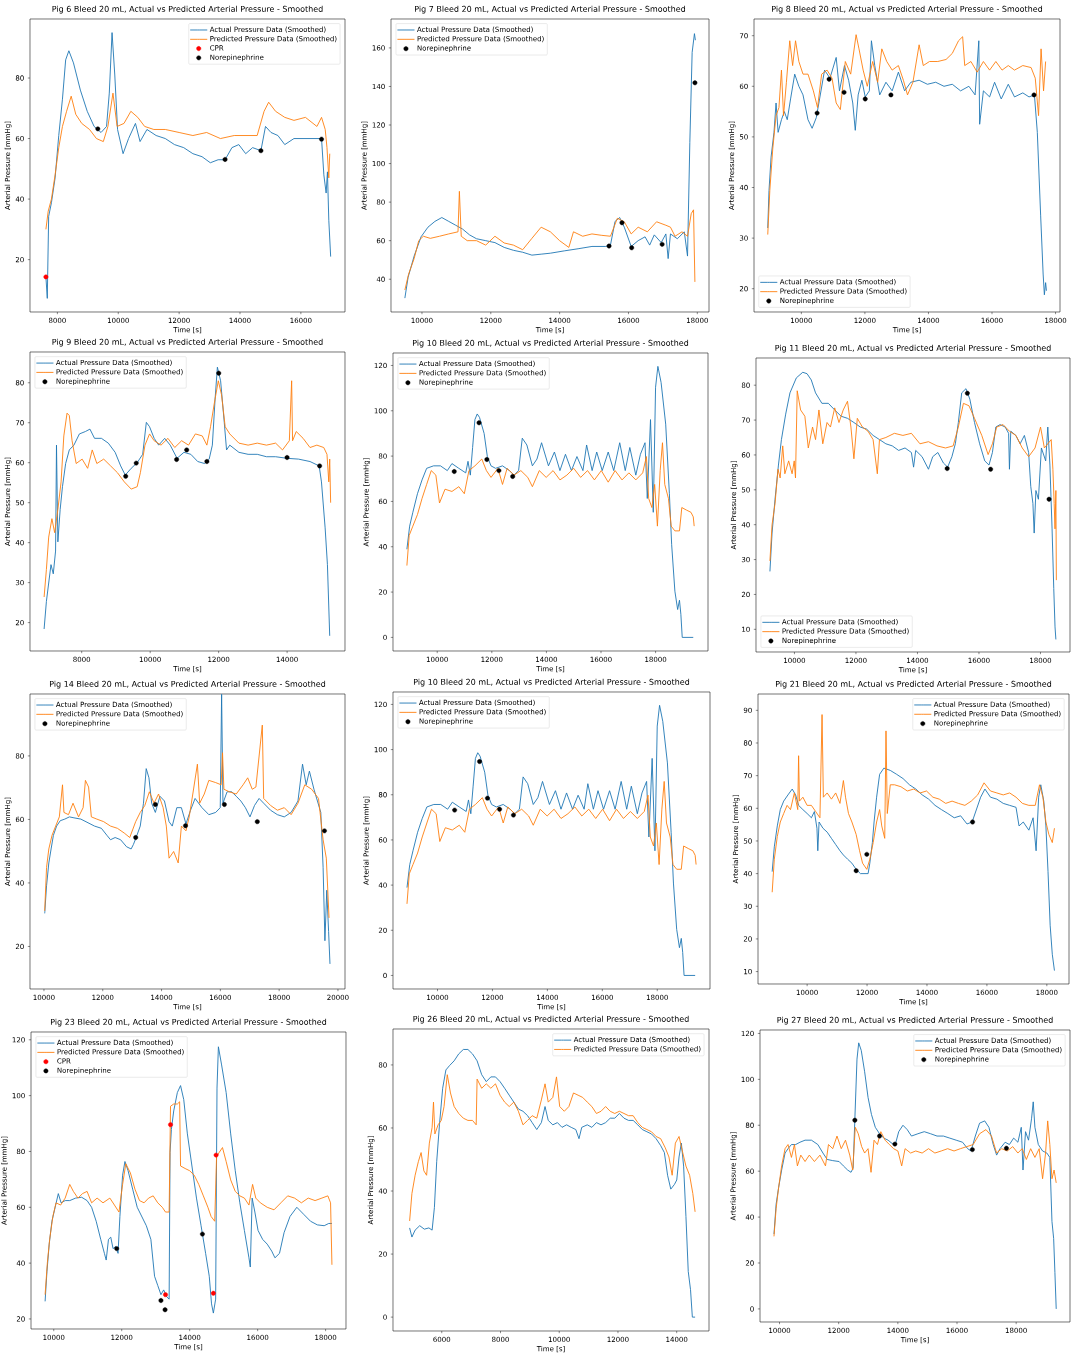 The image size is (1075, 1355). What do you see at coordinates (188, 1022) in the screenshot?
I see `chart-title: Pig 23 Bleed 20 mL, Actual vs Predicted Arterial Pressure - Smoothed` at bounding box center [188, 1022].